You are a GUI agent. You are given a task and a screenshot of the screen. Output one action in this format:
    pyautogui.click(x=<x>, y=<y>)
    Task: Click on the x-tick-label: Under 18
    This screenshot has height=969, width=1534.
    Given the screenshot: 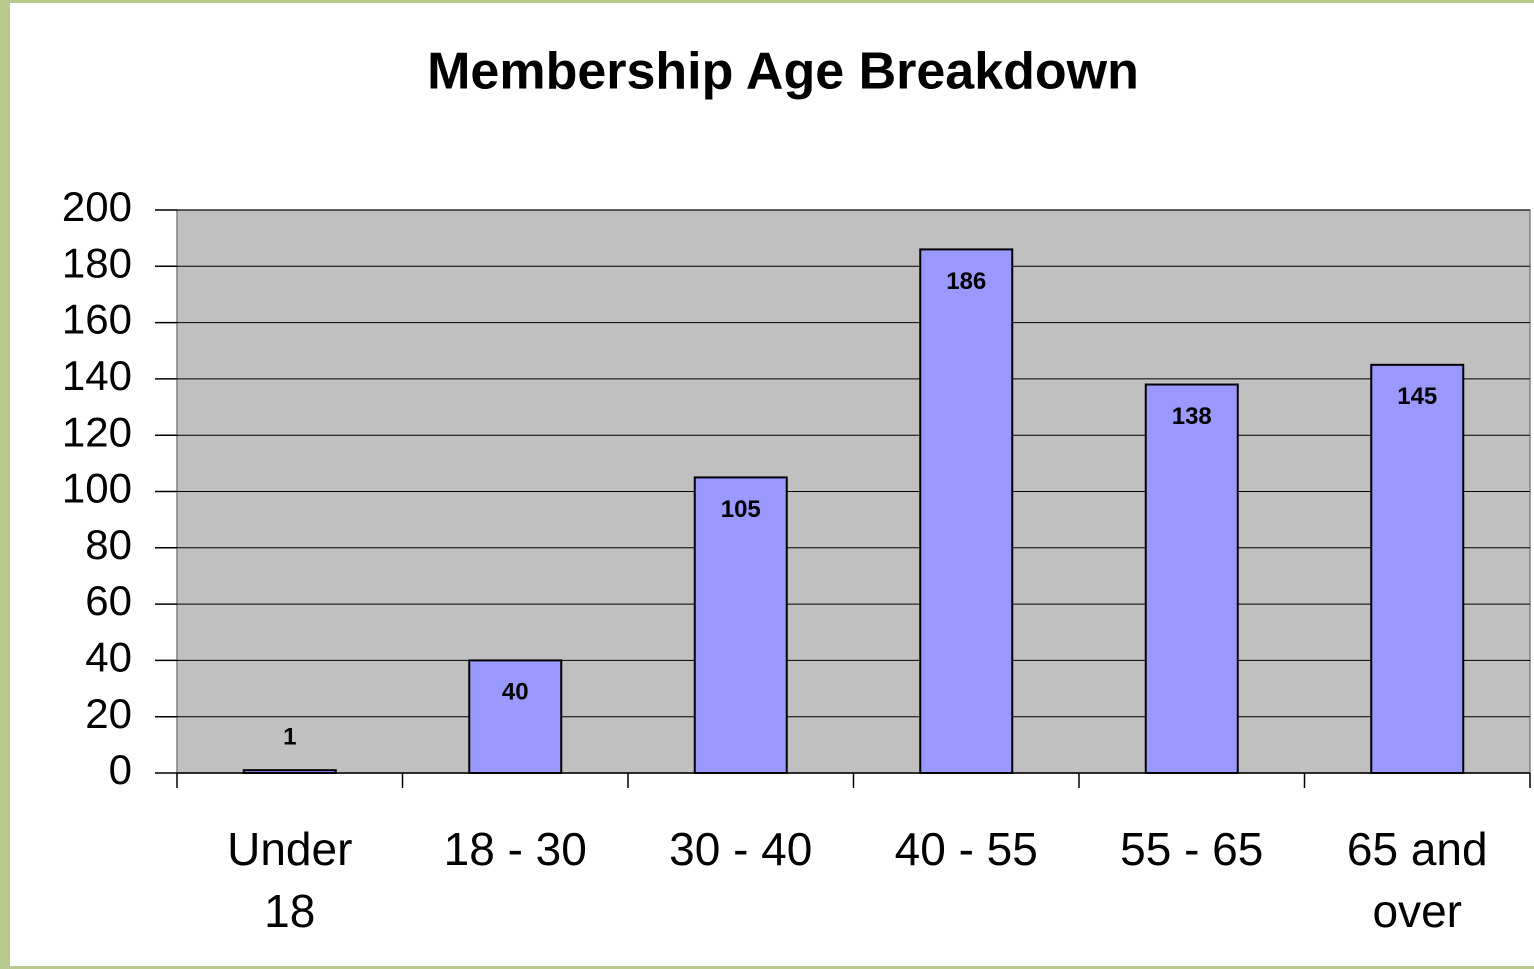 What is the action you would take?
    pyautogui.click(x=290, y=880)
    